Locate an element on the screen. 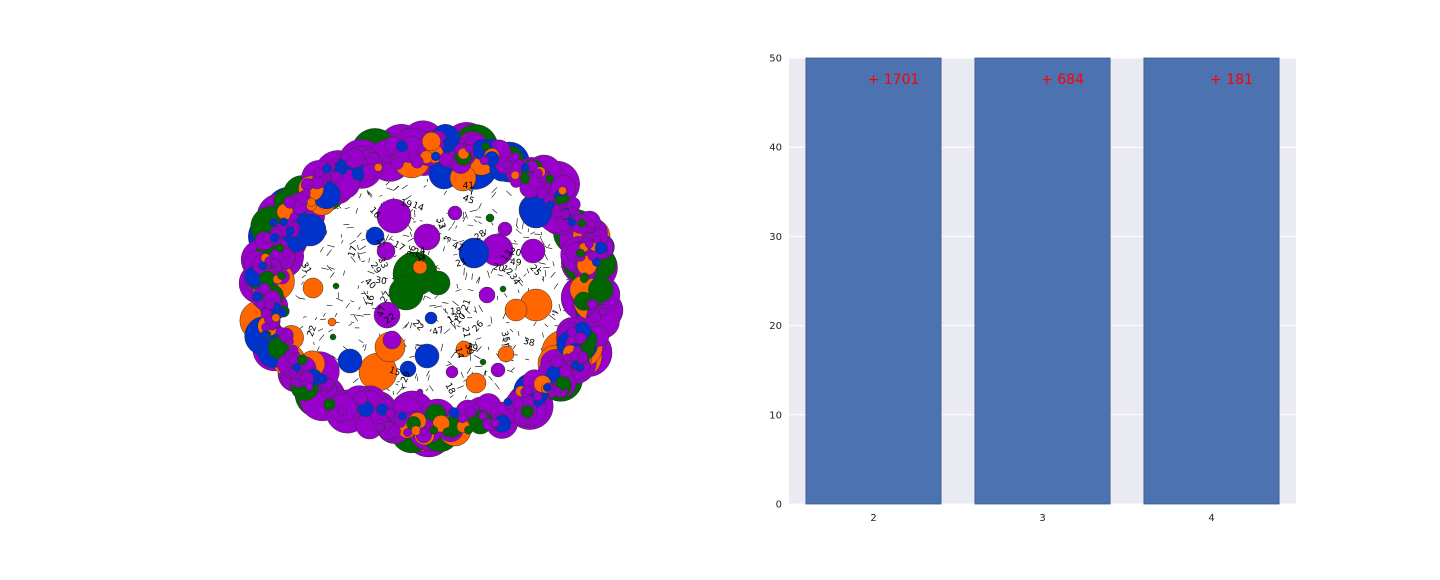  x-tick-label: 4 is located at coordinates (1211, 518).